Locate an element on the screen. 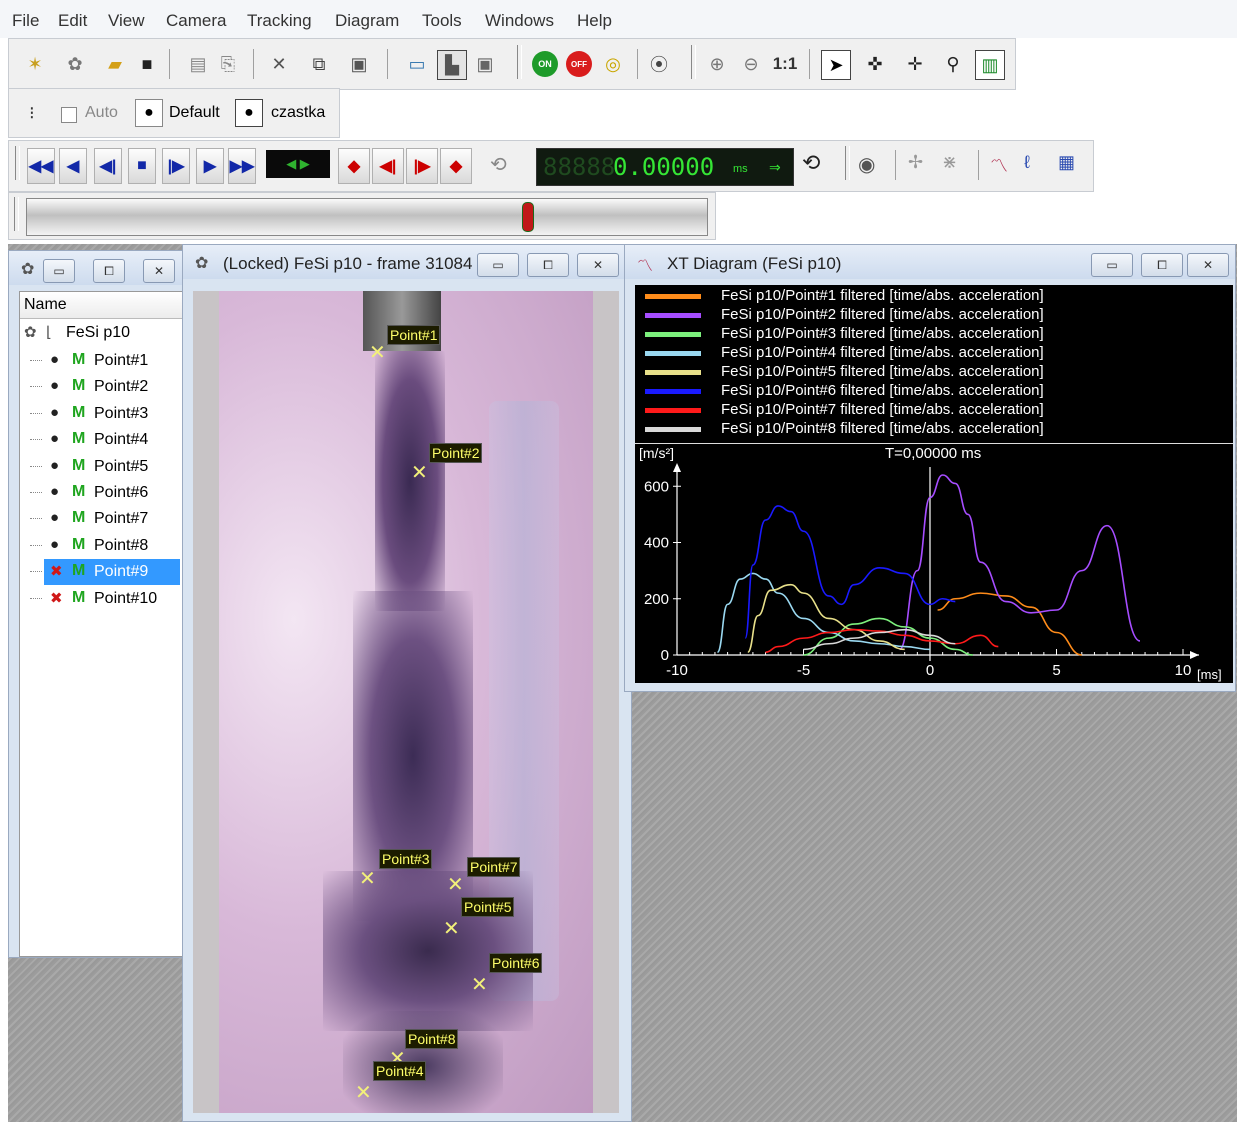  tree-item: ● M Point#2 is located at coordinates (100, 387).